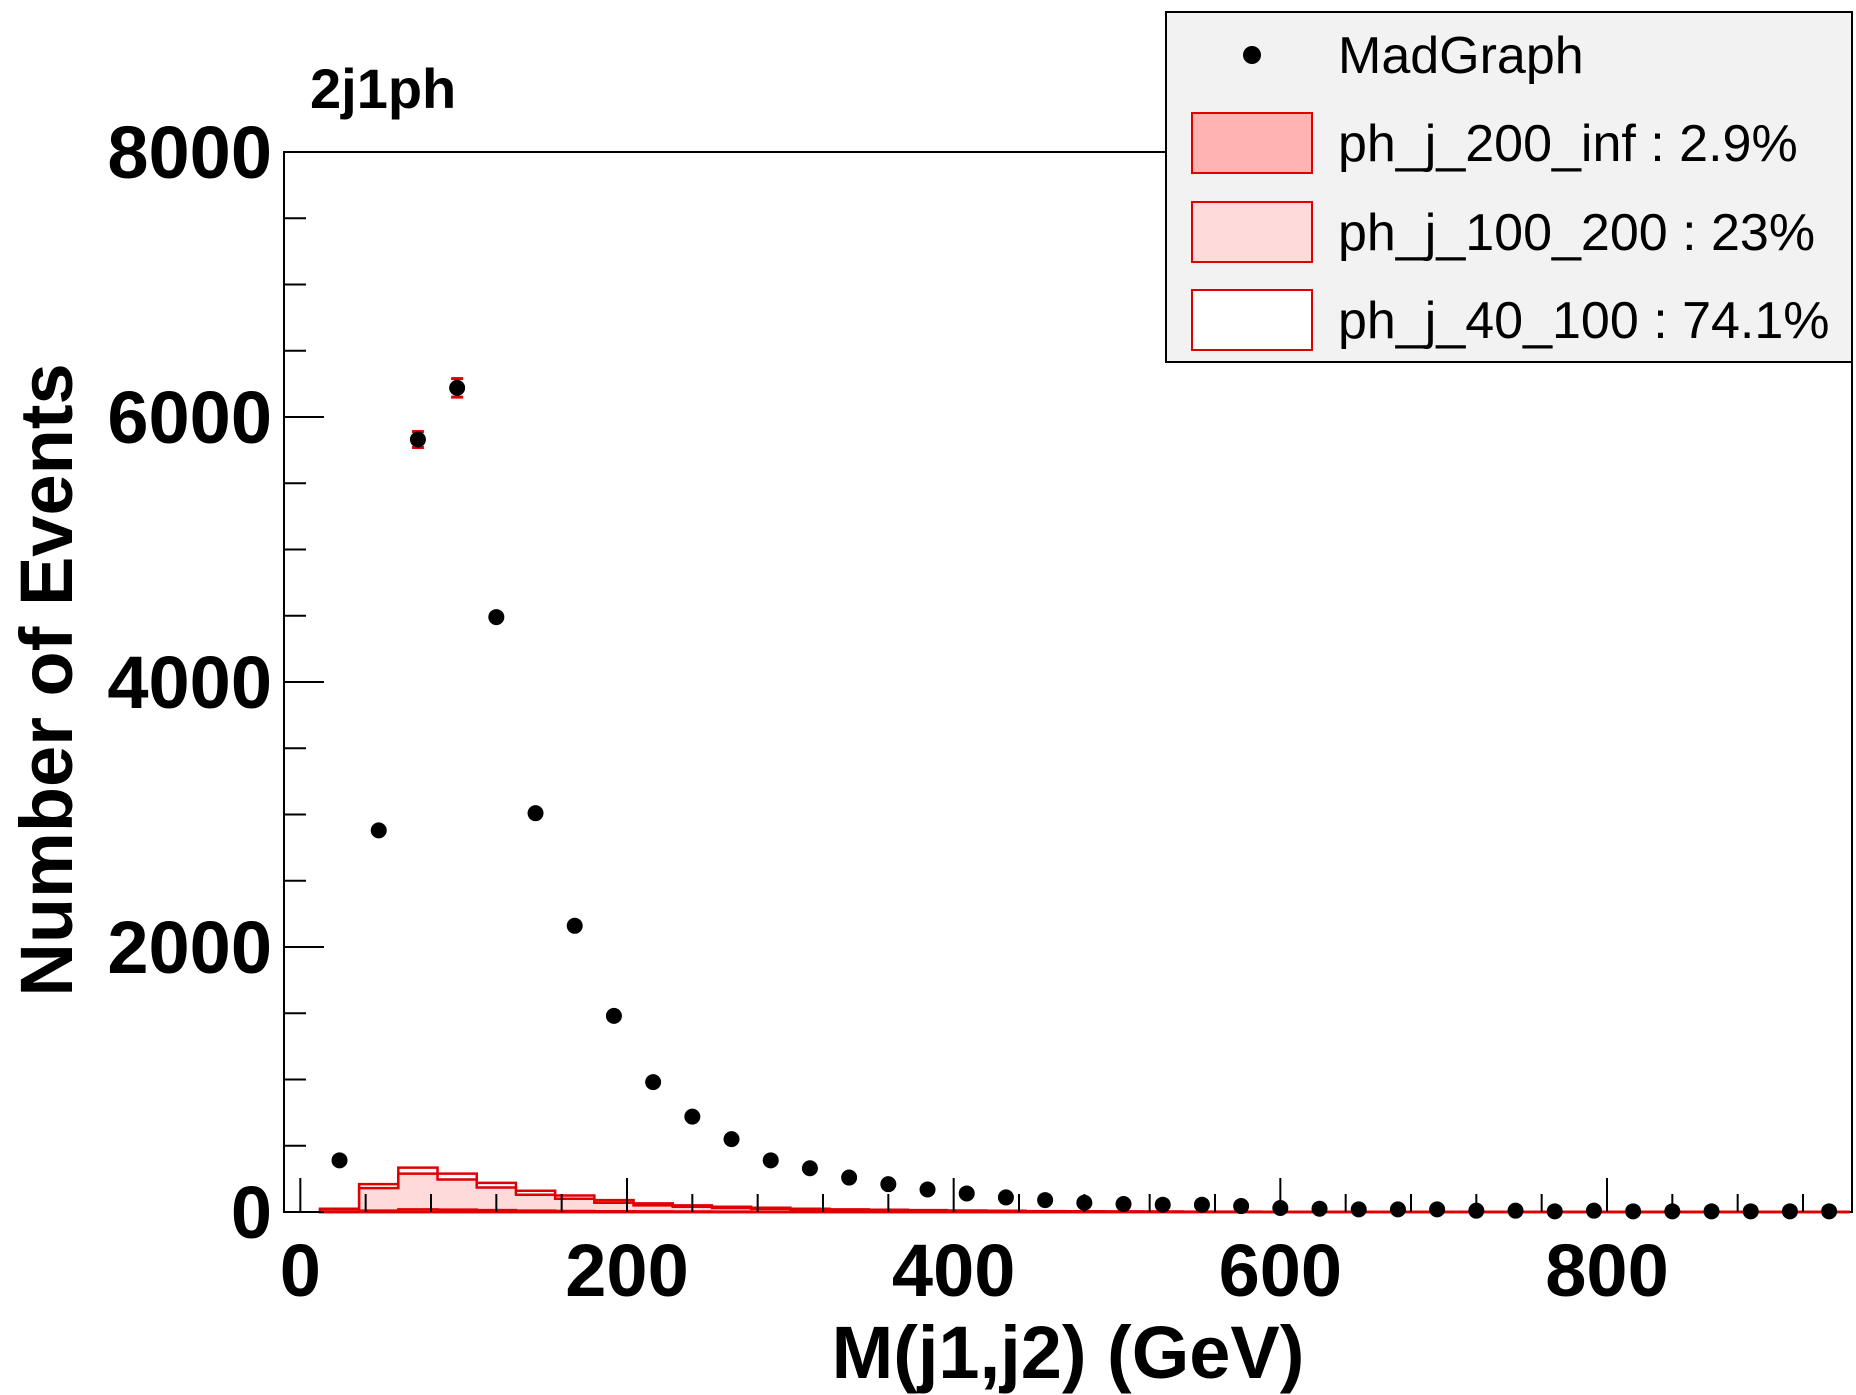  Describe the element at coordinates (1461, 56) in the screenshot. I see `legend-label: MadGraph` at that location.